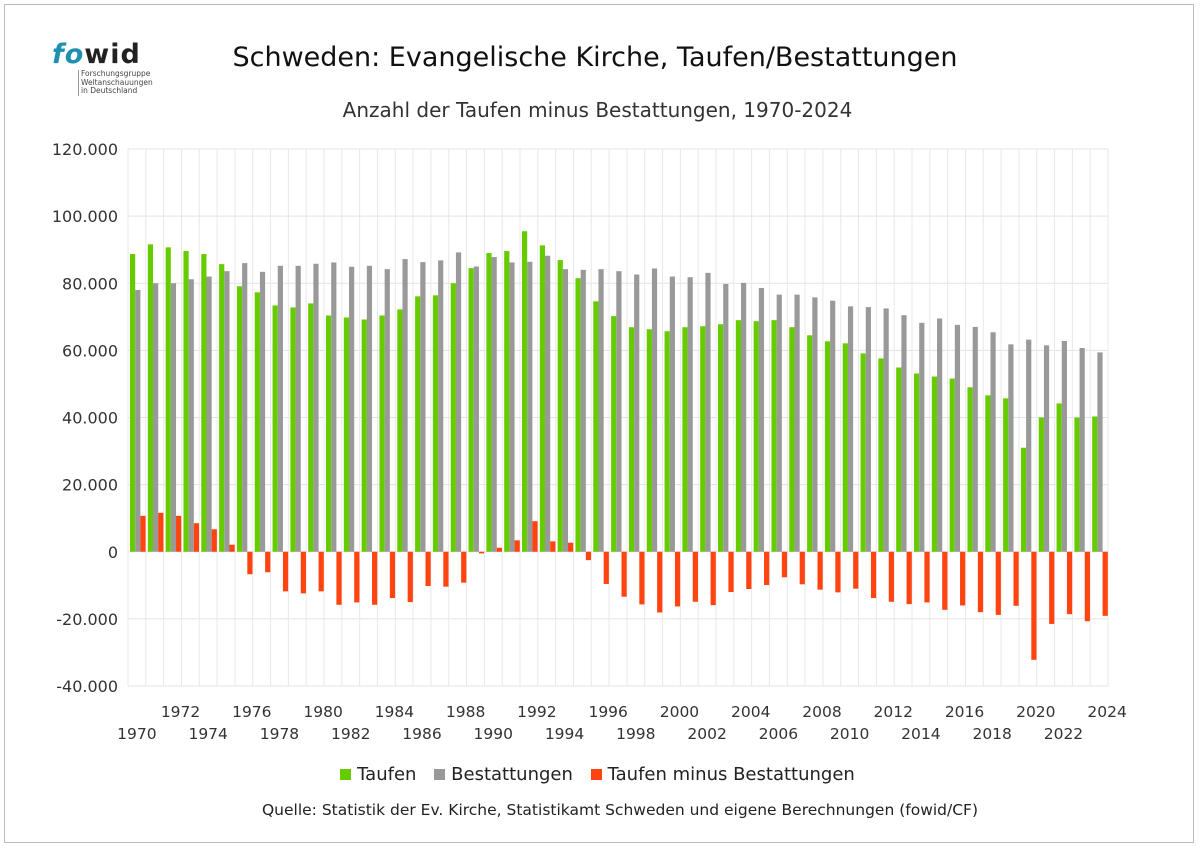 The image size is (1200, 849). I want to click on bar-bestattungen-1980, so click(316, 407).